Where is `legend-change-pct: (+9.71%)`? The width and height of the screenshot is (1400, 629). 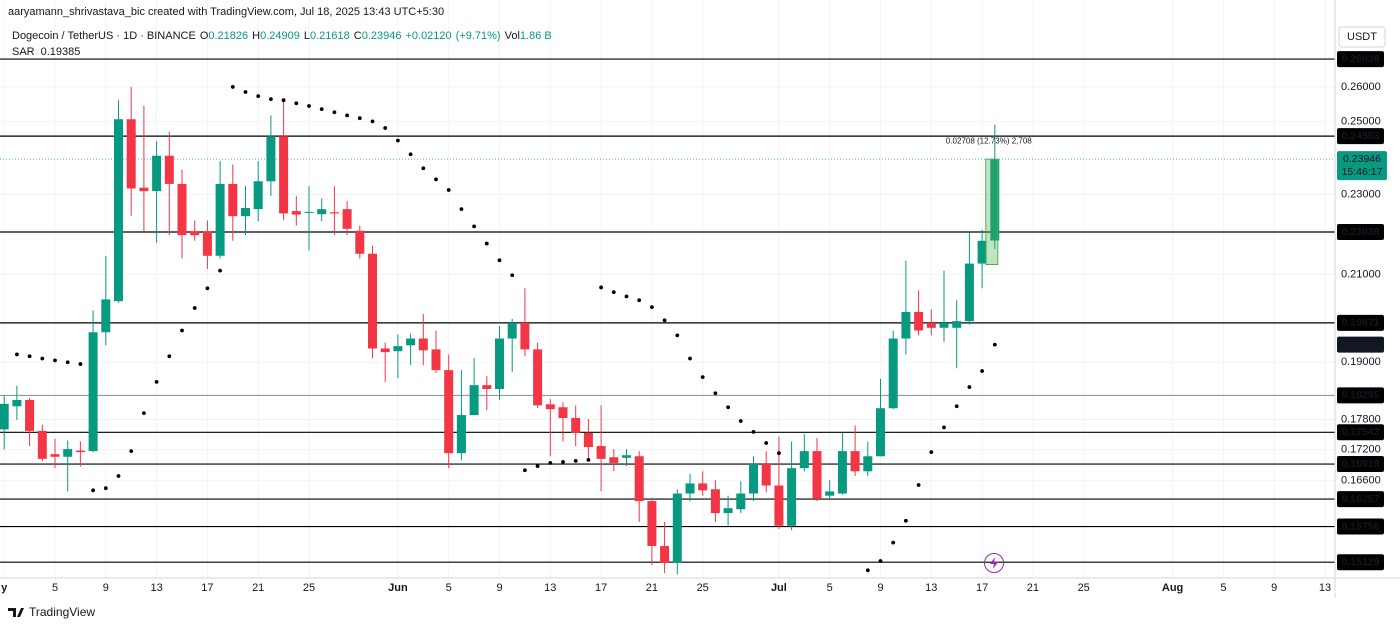
legend-change-pct: (+9.71%) is located at coordinates (478, 36).